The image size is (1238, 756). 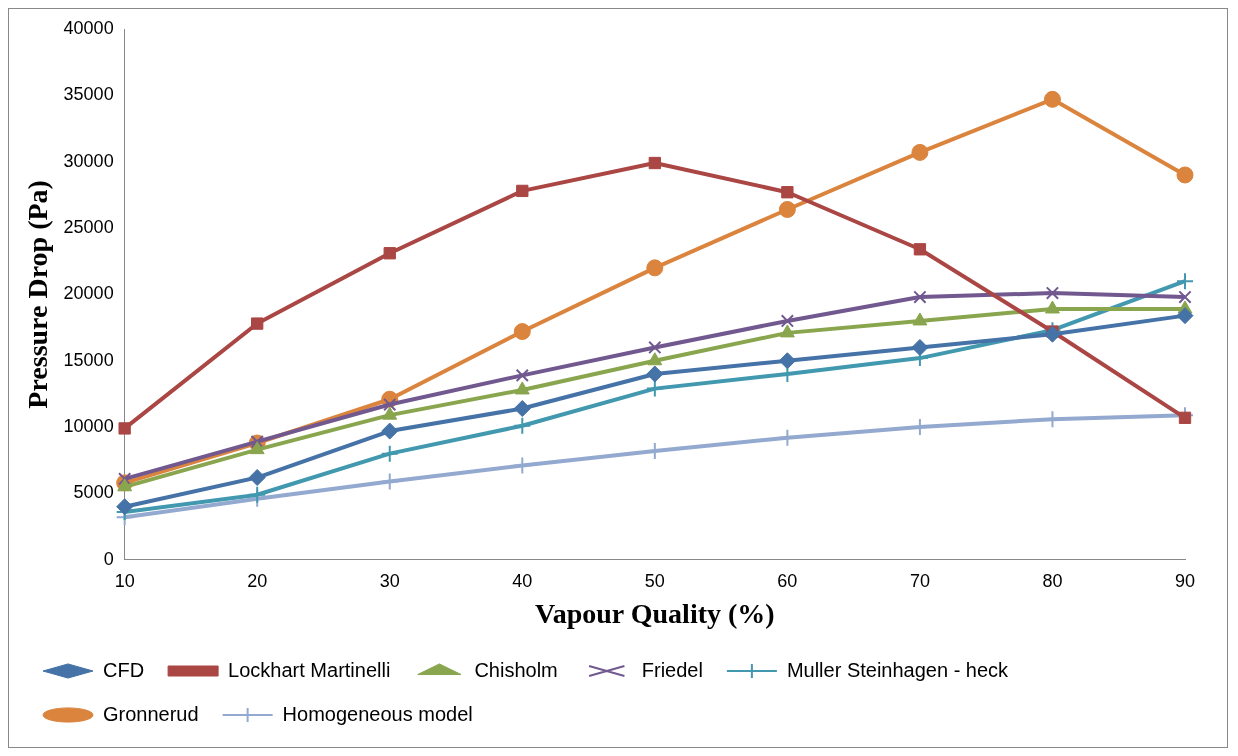 I want to click on y-axis-title: Pressure Drop (Pa), so click(x=38, y=294).